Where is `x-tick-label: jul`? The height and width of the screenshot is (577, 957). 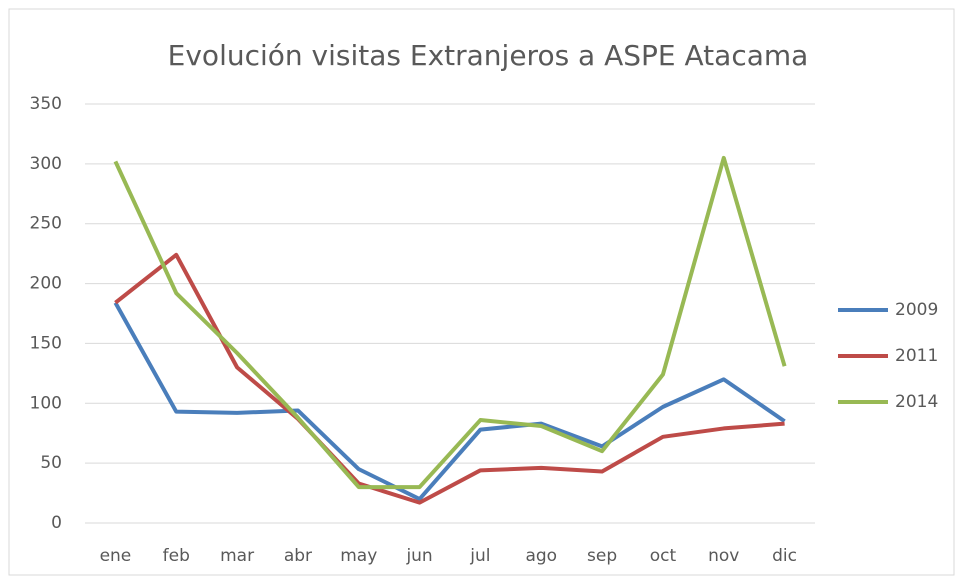 x-tick-label: jul is located at coordinates (479, 556).